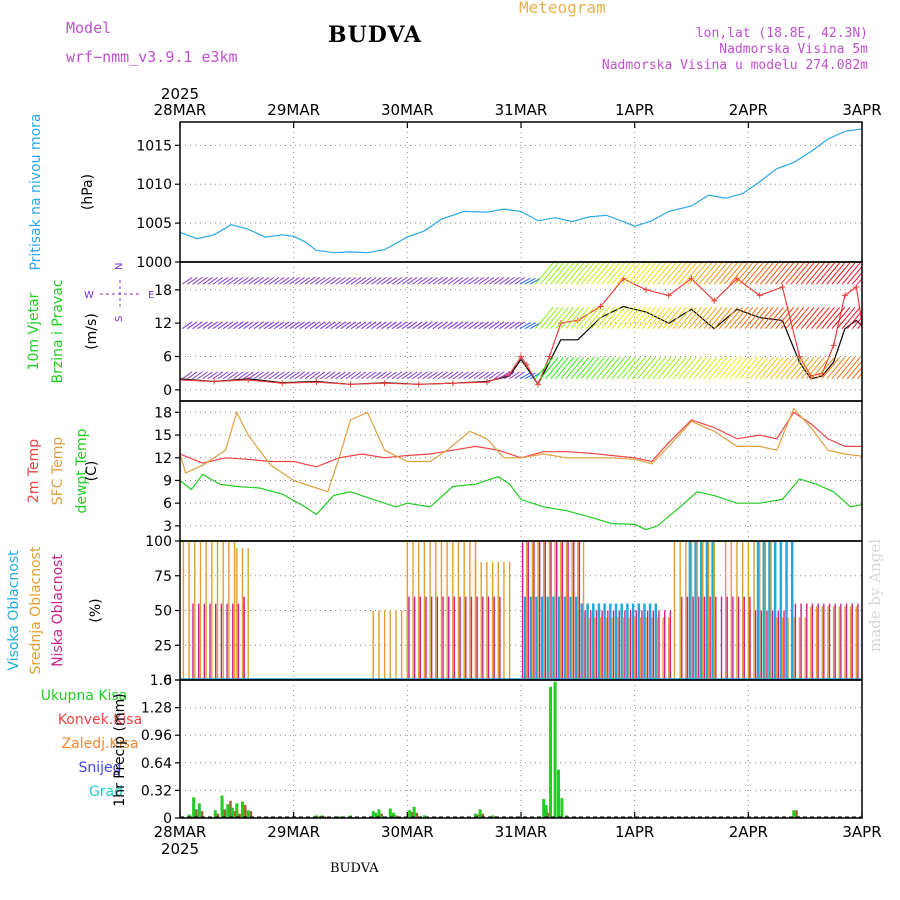  I want to click on series-line, so click(521, 439).